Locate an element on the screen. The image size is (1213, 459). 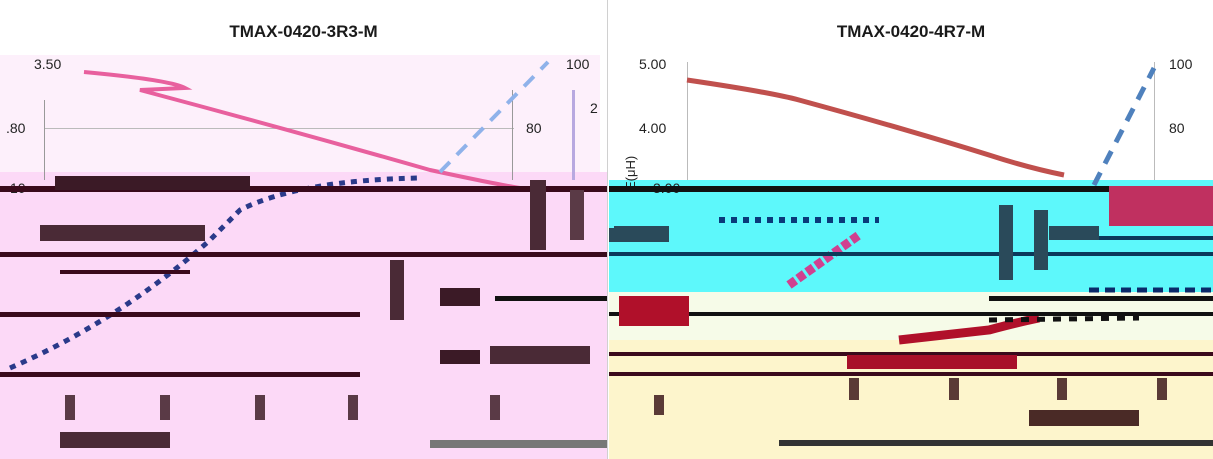
left-axis-tick: .80 is located at coordinates (16, 128).